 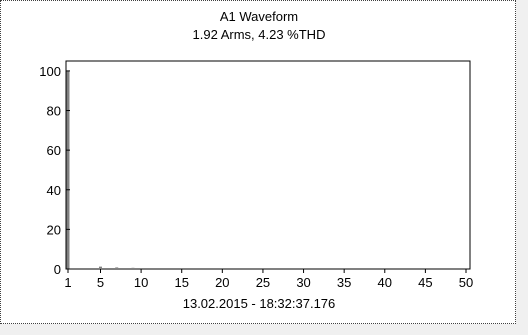 I want to click on x-tick-label-45: 45, so click(x=425, y=282).